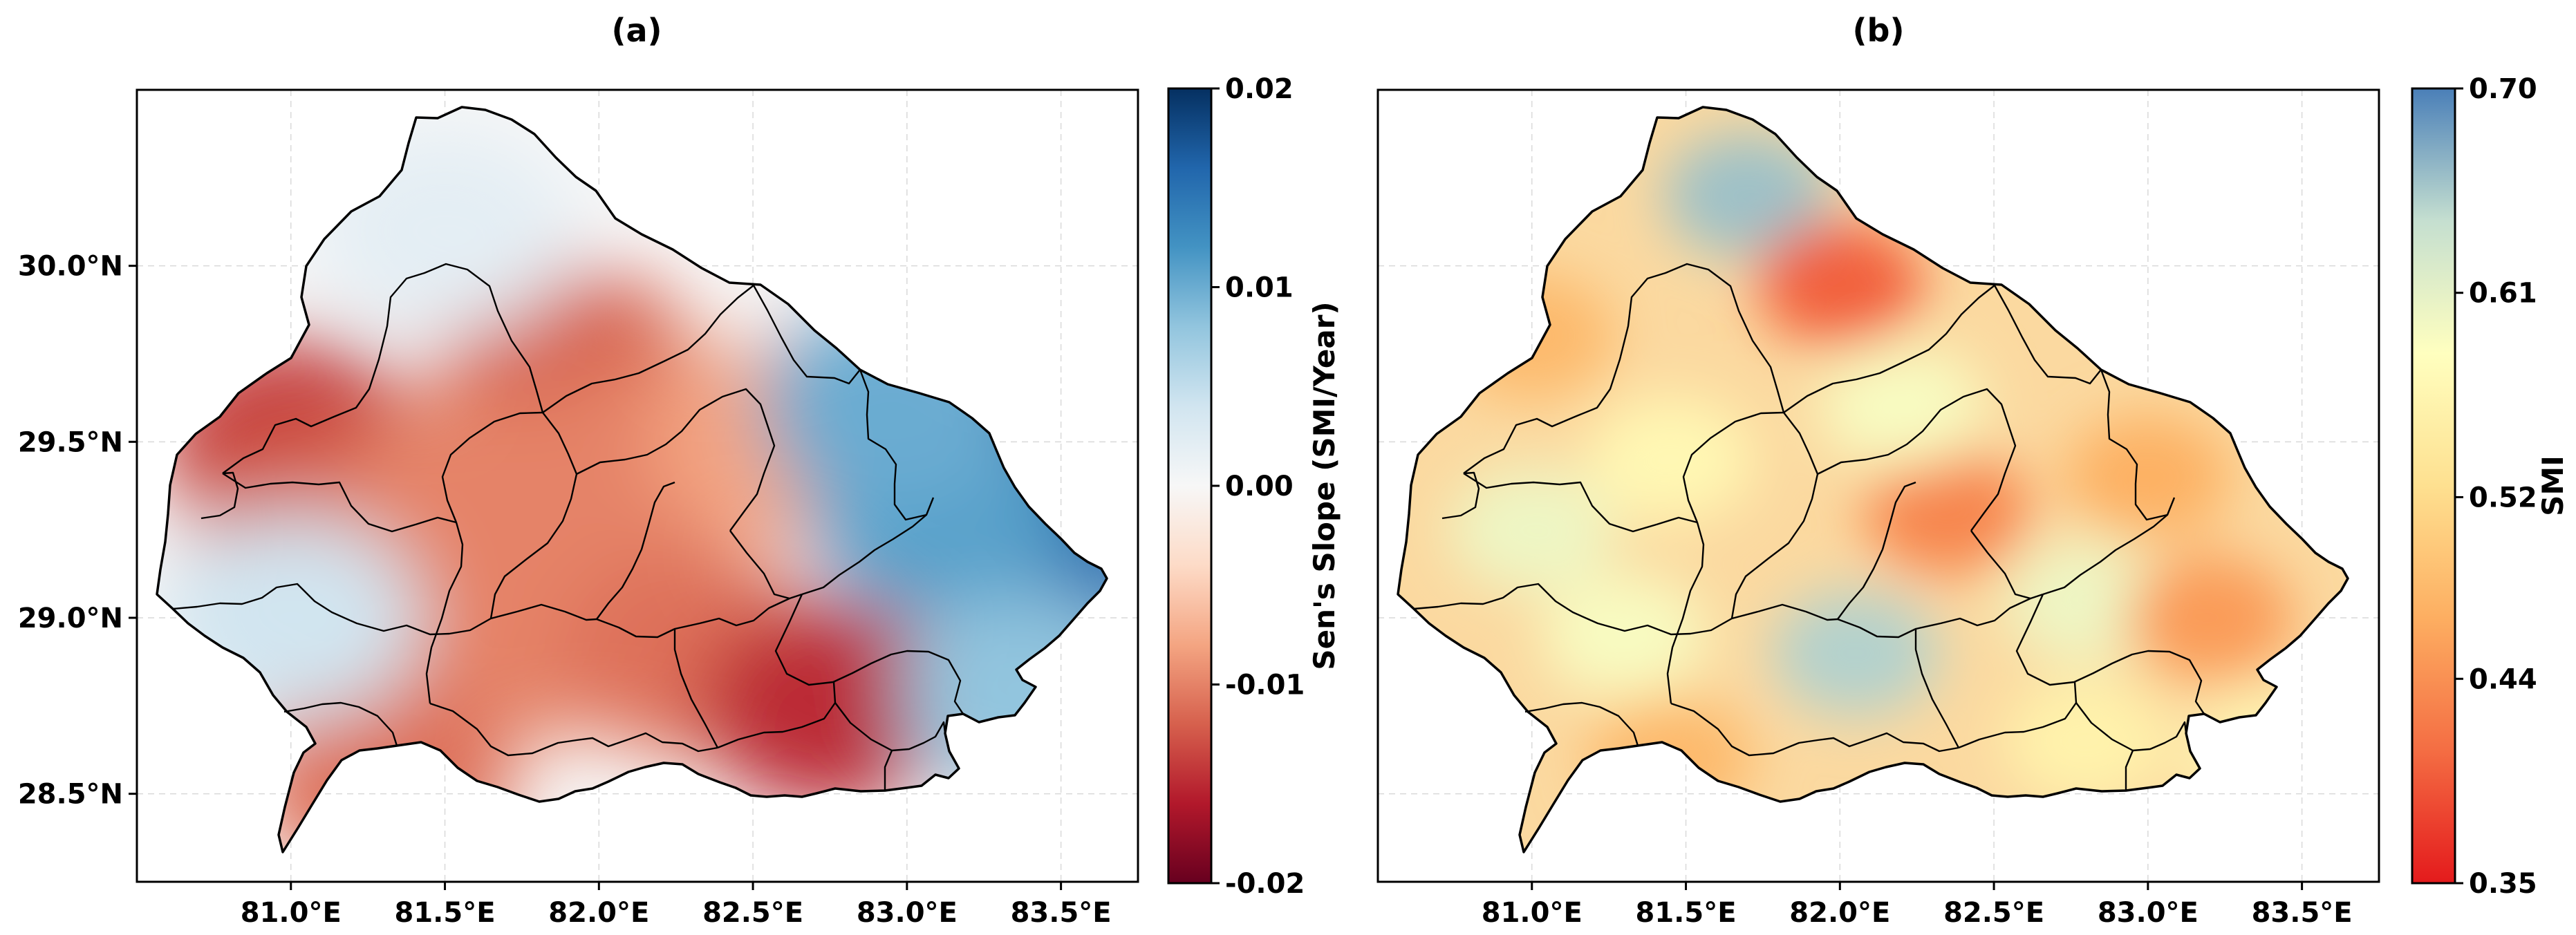 This screenshot has height=935, width=2576. Describe the element at coordinates (2553, 485) in the screenshot. I see `colorbar-label: SMI` at that location.